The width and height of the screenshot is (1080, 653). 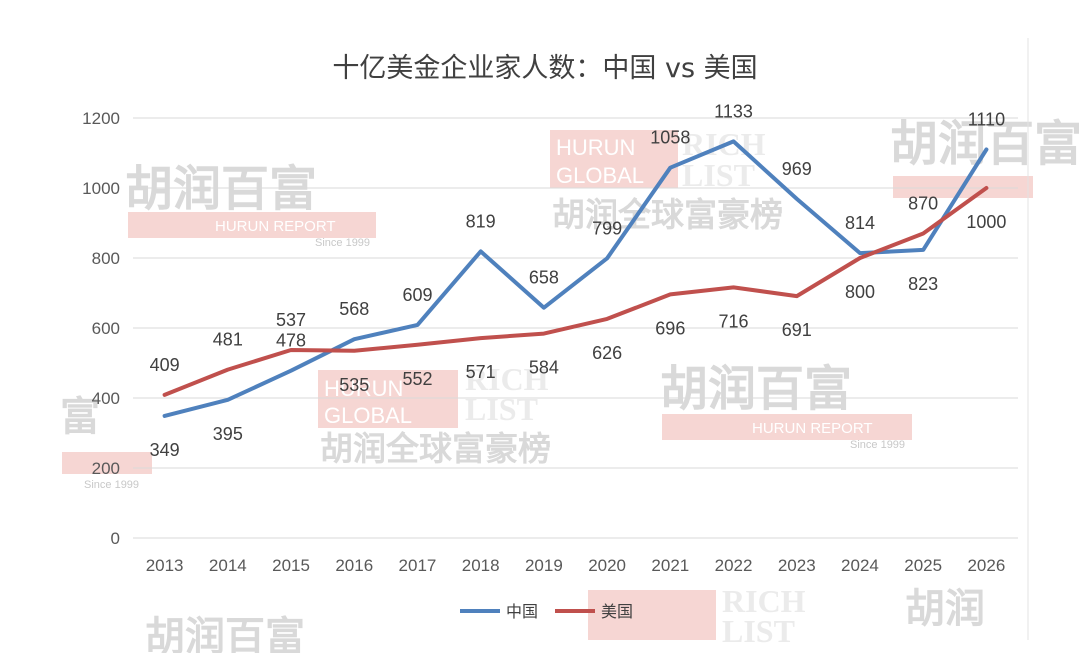 I want to click on watermark-logo-left-edge: 富 Since 1999, so click(x=106, y=442).